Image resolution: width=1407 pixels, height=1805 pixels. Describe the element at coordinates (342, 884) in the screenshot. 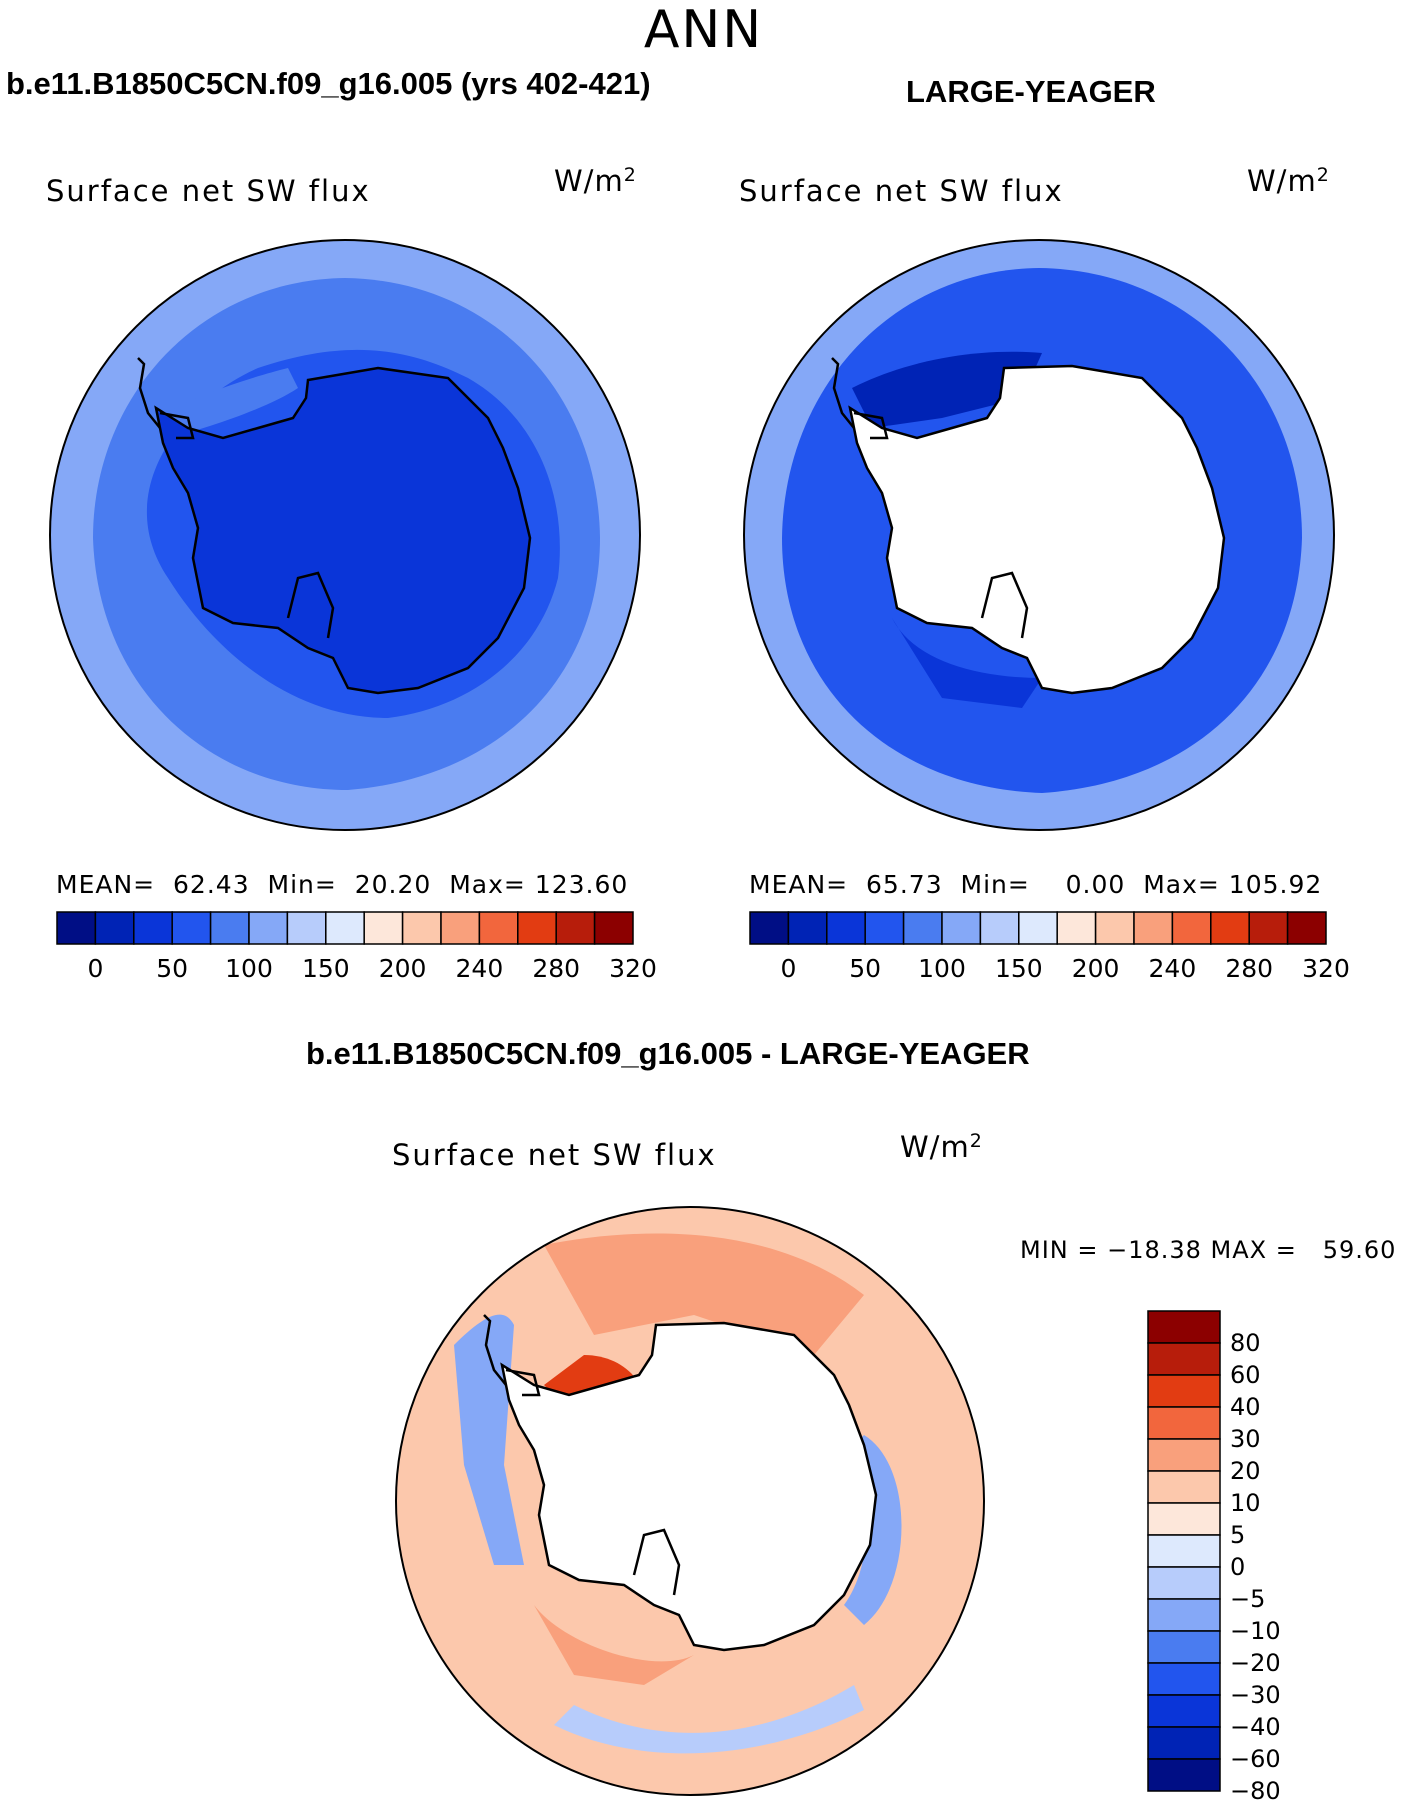

I see `panel1-stats: MEAN= 62.43 Min= 20.20 Max= 123.60` at that location.